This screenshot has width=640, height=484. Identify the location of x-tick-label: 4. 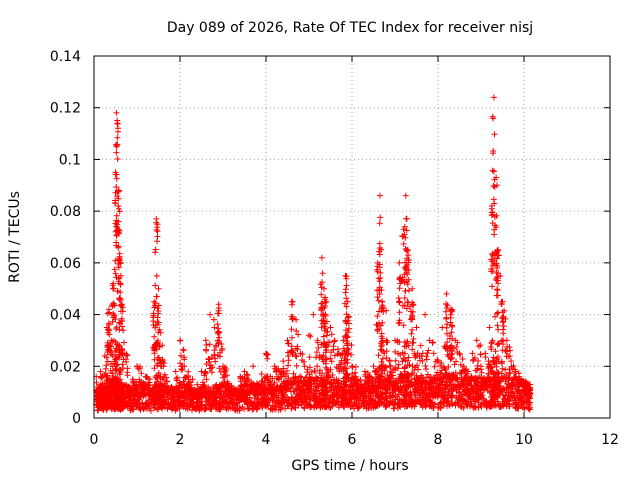
(266, 440).